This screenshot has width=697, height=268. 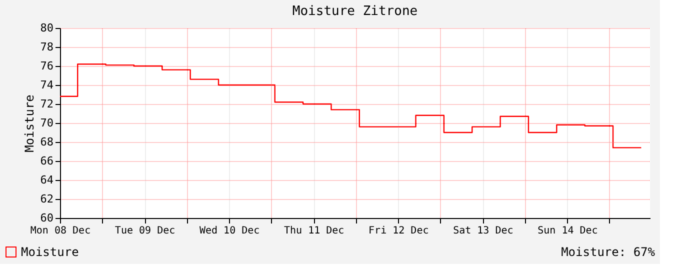 What do you see at coordinates (47, 85) in the screenshot?
I see `y-tick-label: 74` at bounding box center [47, 85].